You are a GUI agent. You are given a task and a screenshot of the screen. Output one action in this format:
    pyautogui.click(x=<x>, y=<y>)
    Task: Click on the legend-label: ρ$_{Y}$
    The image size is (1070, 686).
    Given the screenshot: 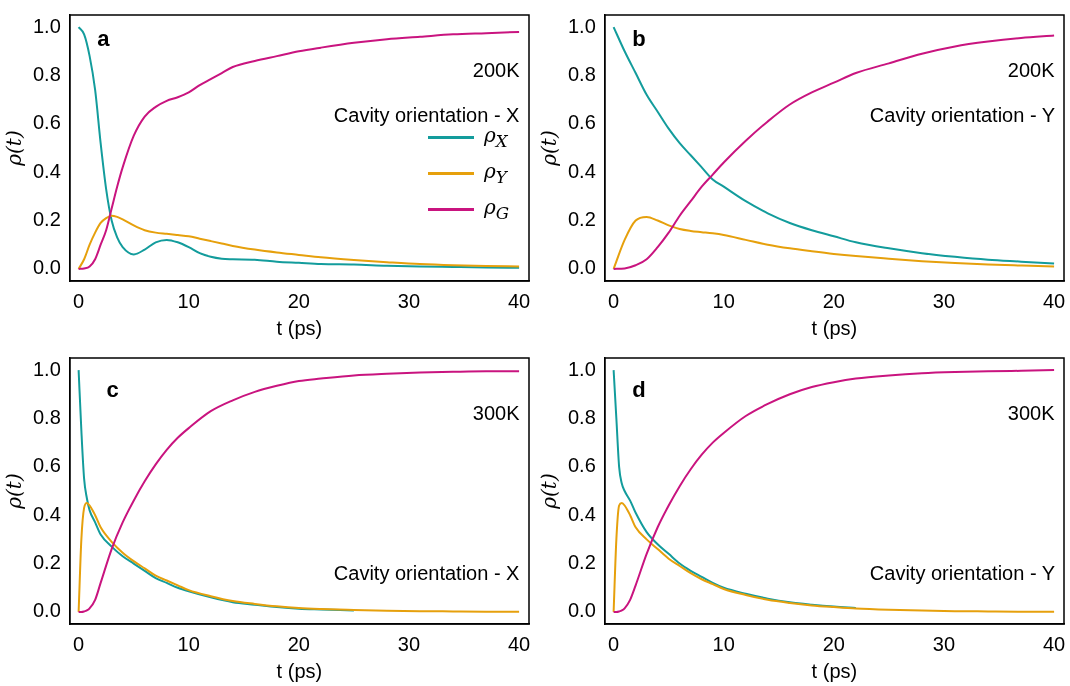 What is the action you would take?
    pyautogui.click(x=495, y=173)
    